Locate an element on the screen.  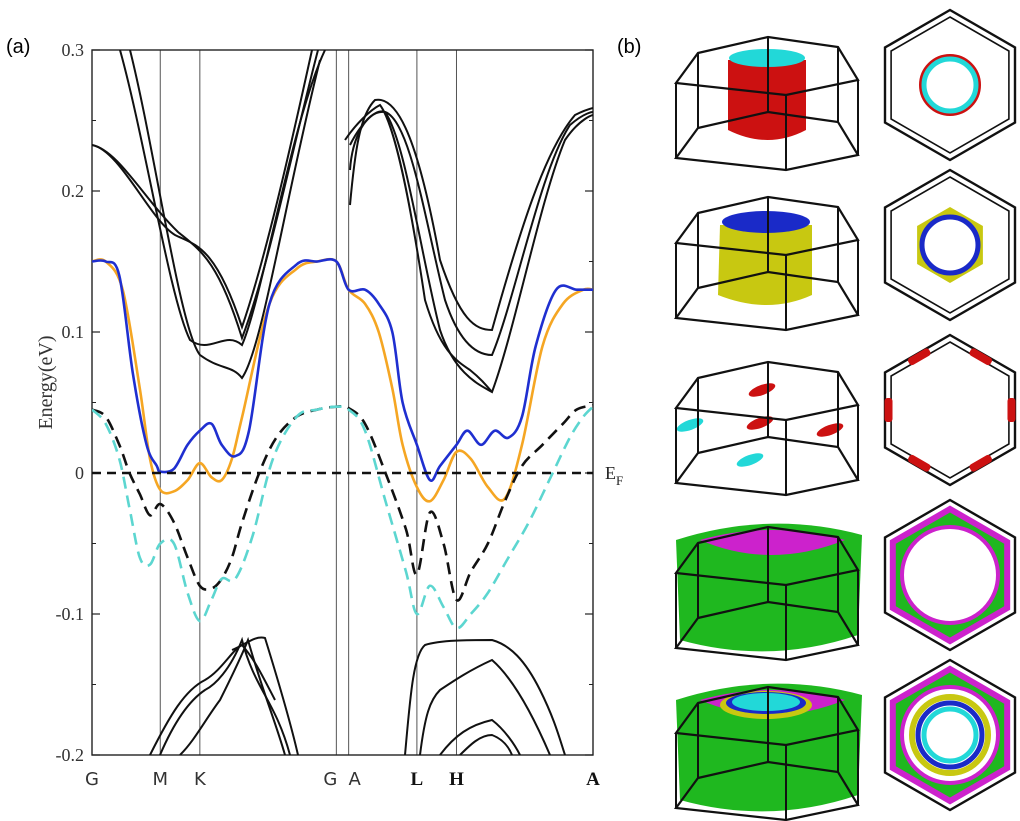
cap-cyan is located at coordinates (766, 702).